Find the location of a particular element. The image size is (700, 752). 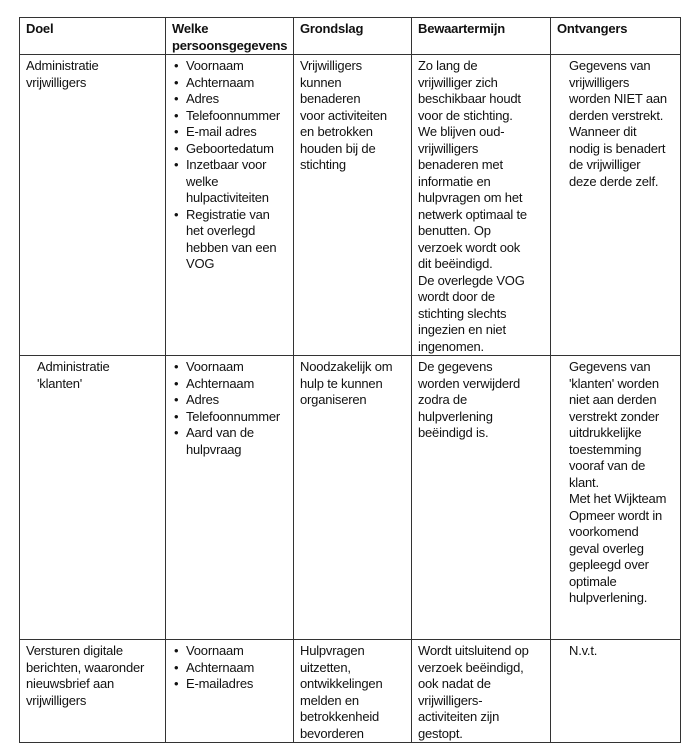

cell-gegevens: VoornaamAchternaamE-mailadres is located at coordinates (229, 691).